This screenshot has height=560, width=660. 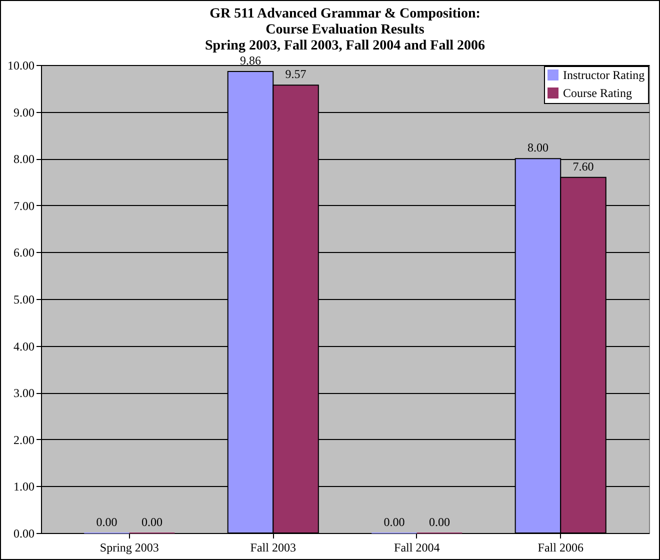 What do you see at coordinates (345, 30) in the screenshot?
I see `chart-title: GR 511 Advanced Grammar & Composition: Course Evaluation Results Spring 2003, Fall 2003, Fall 2004 and Fall 2006` at bounding box center [345, 30].